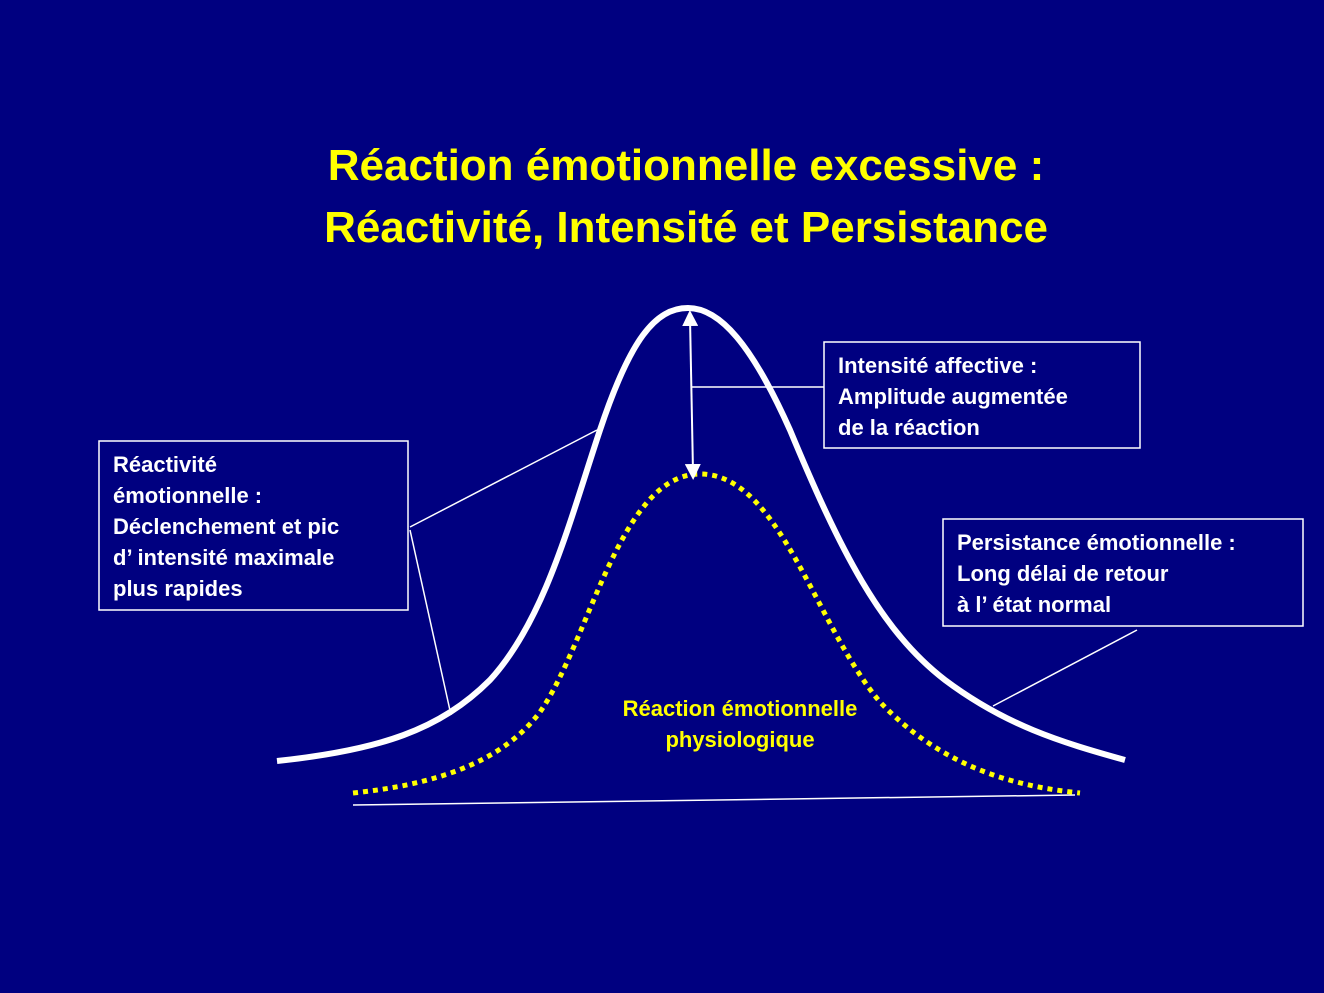  What do you see at coordinates (909, 427) in the screenshot?
I see `box-text: de la réaction` at bounding box center [909, 427].